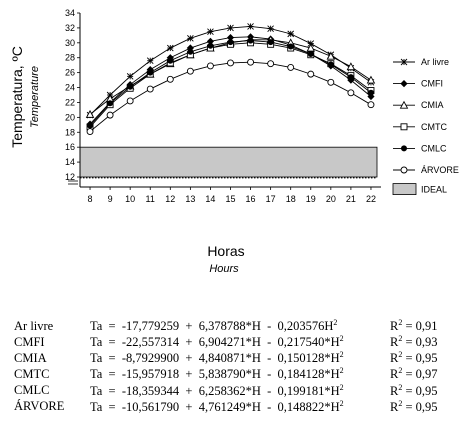  I want to click on r-squared: R2 = 0,91, so click(416, 326).